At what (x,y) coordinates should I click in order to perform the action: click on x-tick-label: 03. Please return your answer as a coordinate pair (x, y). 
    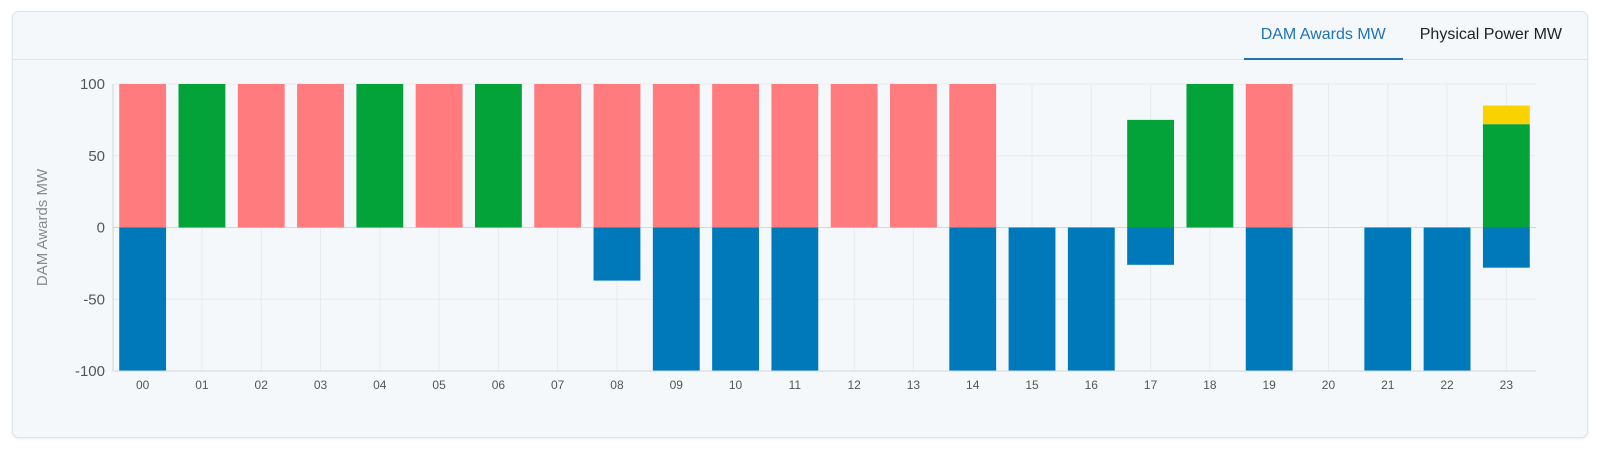
    Looking at the image, I should click on (321, 385).